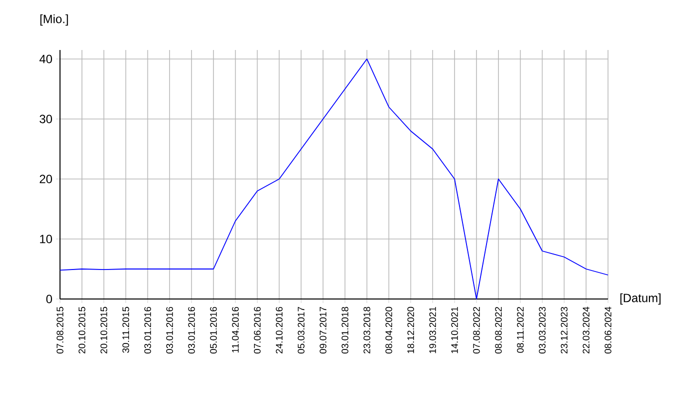 Image resolution: width=700 pixels, height=400 pixels. Describe the element at coordinates (49, 299) in the screenshot. I see `y-tick-label: 0` at that location.